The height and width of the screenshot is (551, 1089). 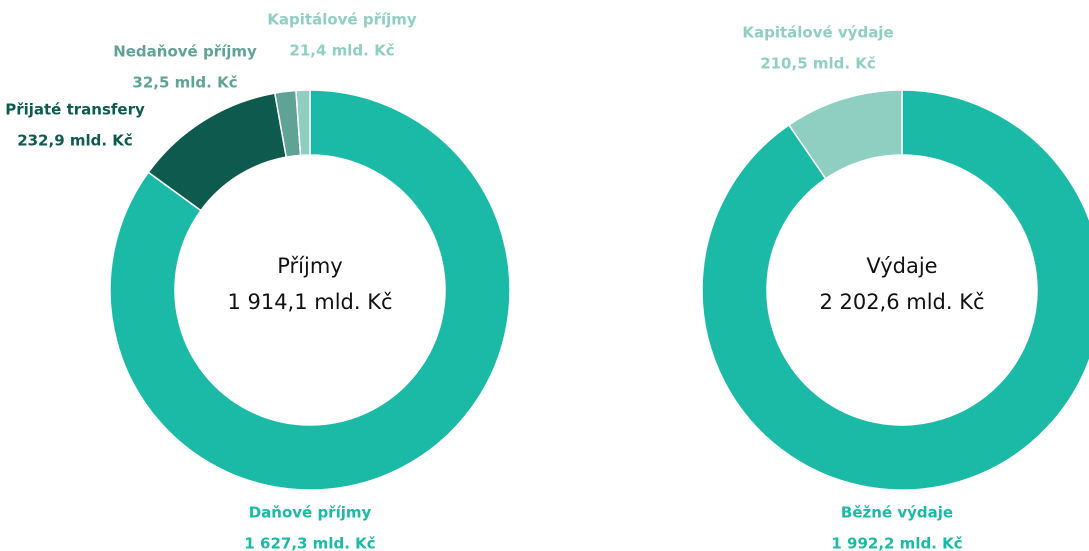 What do you see at coordinates (901, 266) in the screenshot?
I see `center-title: Výdaje` at bounding box center [901, 266].